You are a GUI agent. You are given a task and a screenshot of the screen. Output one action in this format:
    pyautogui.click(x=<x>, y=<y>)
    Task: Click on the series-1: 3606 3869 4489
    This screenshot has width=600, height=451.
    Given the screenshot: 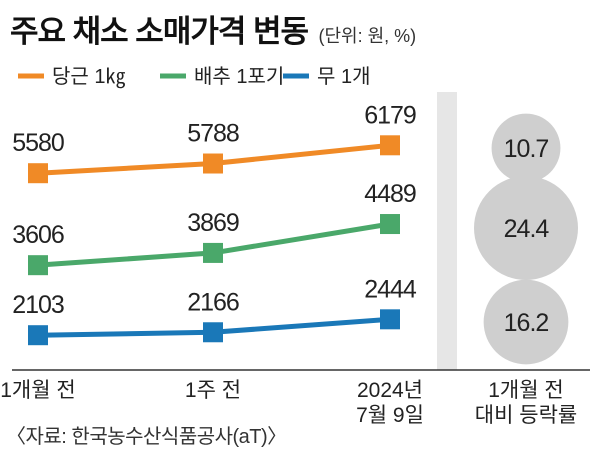 What is the action you would take?
    pyautogui.click(x=214, y=228)
    